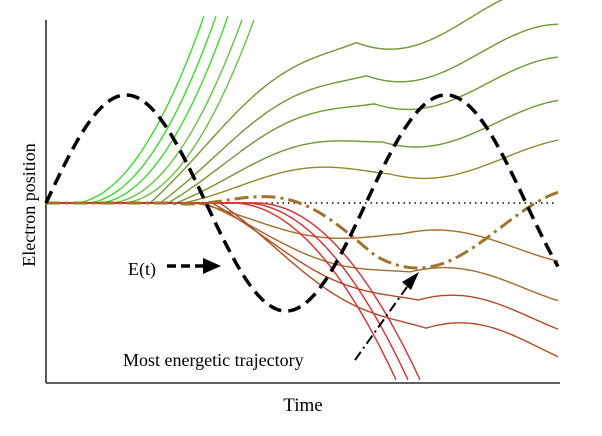 The height and width of the screenshot is (436, 602). What do you see at coordinates (410, 281) in the screenshot?
I see `callout-arrowhead` at bounding box center [410, 281].